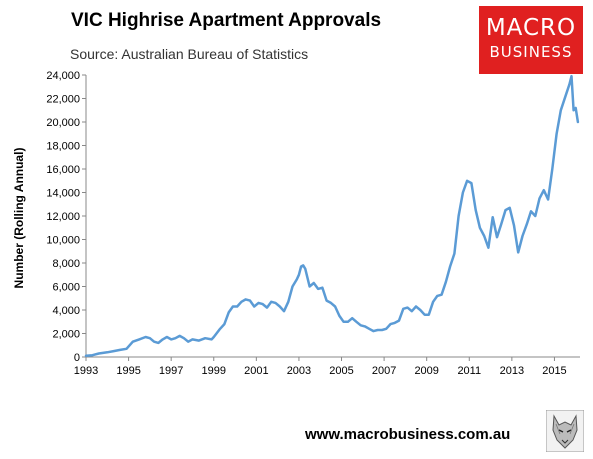 This screenshot has height=459, width=593. What do you see at coordinates (63, 100) in the screenshot?
I see `y-tick-label: 22,000` at bounding box center [63, 100].